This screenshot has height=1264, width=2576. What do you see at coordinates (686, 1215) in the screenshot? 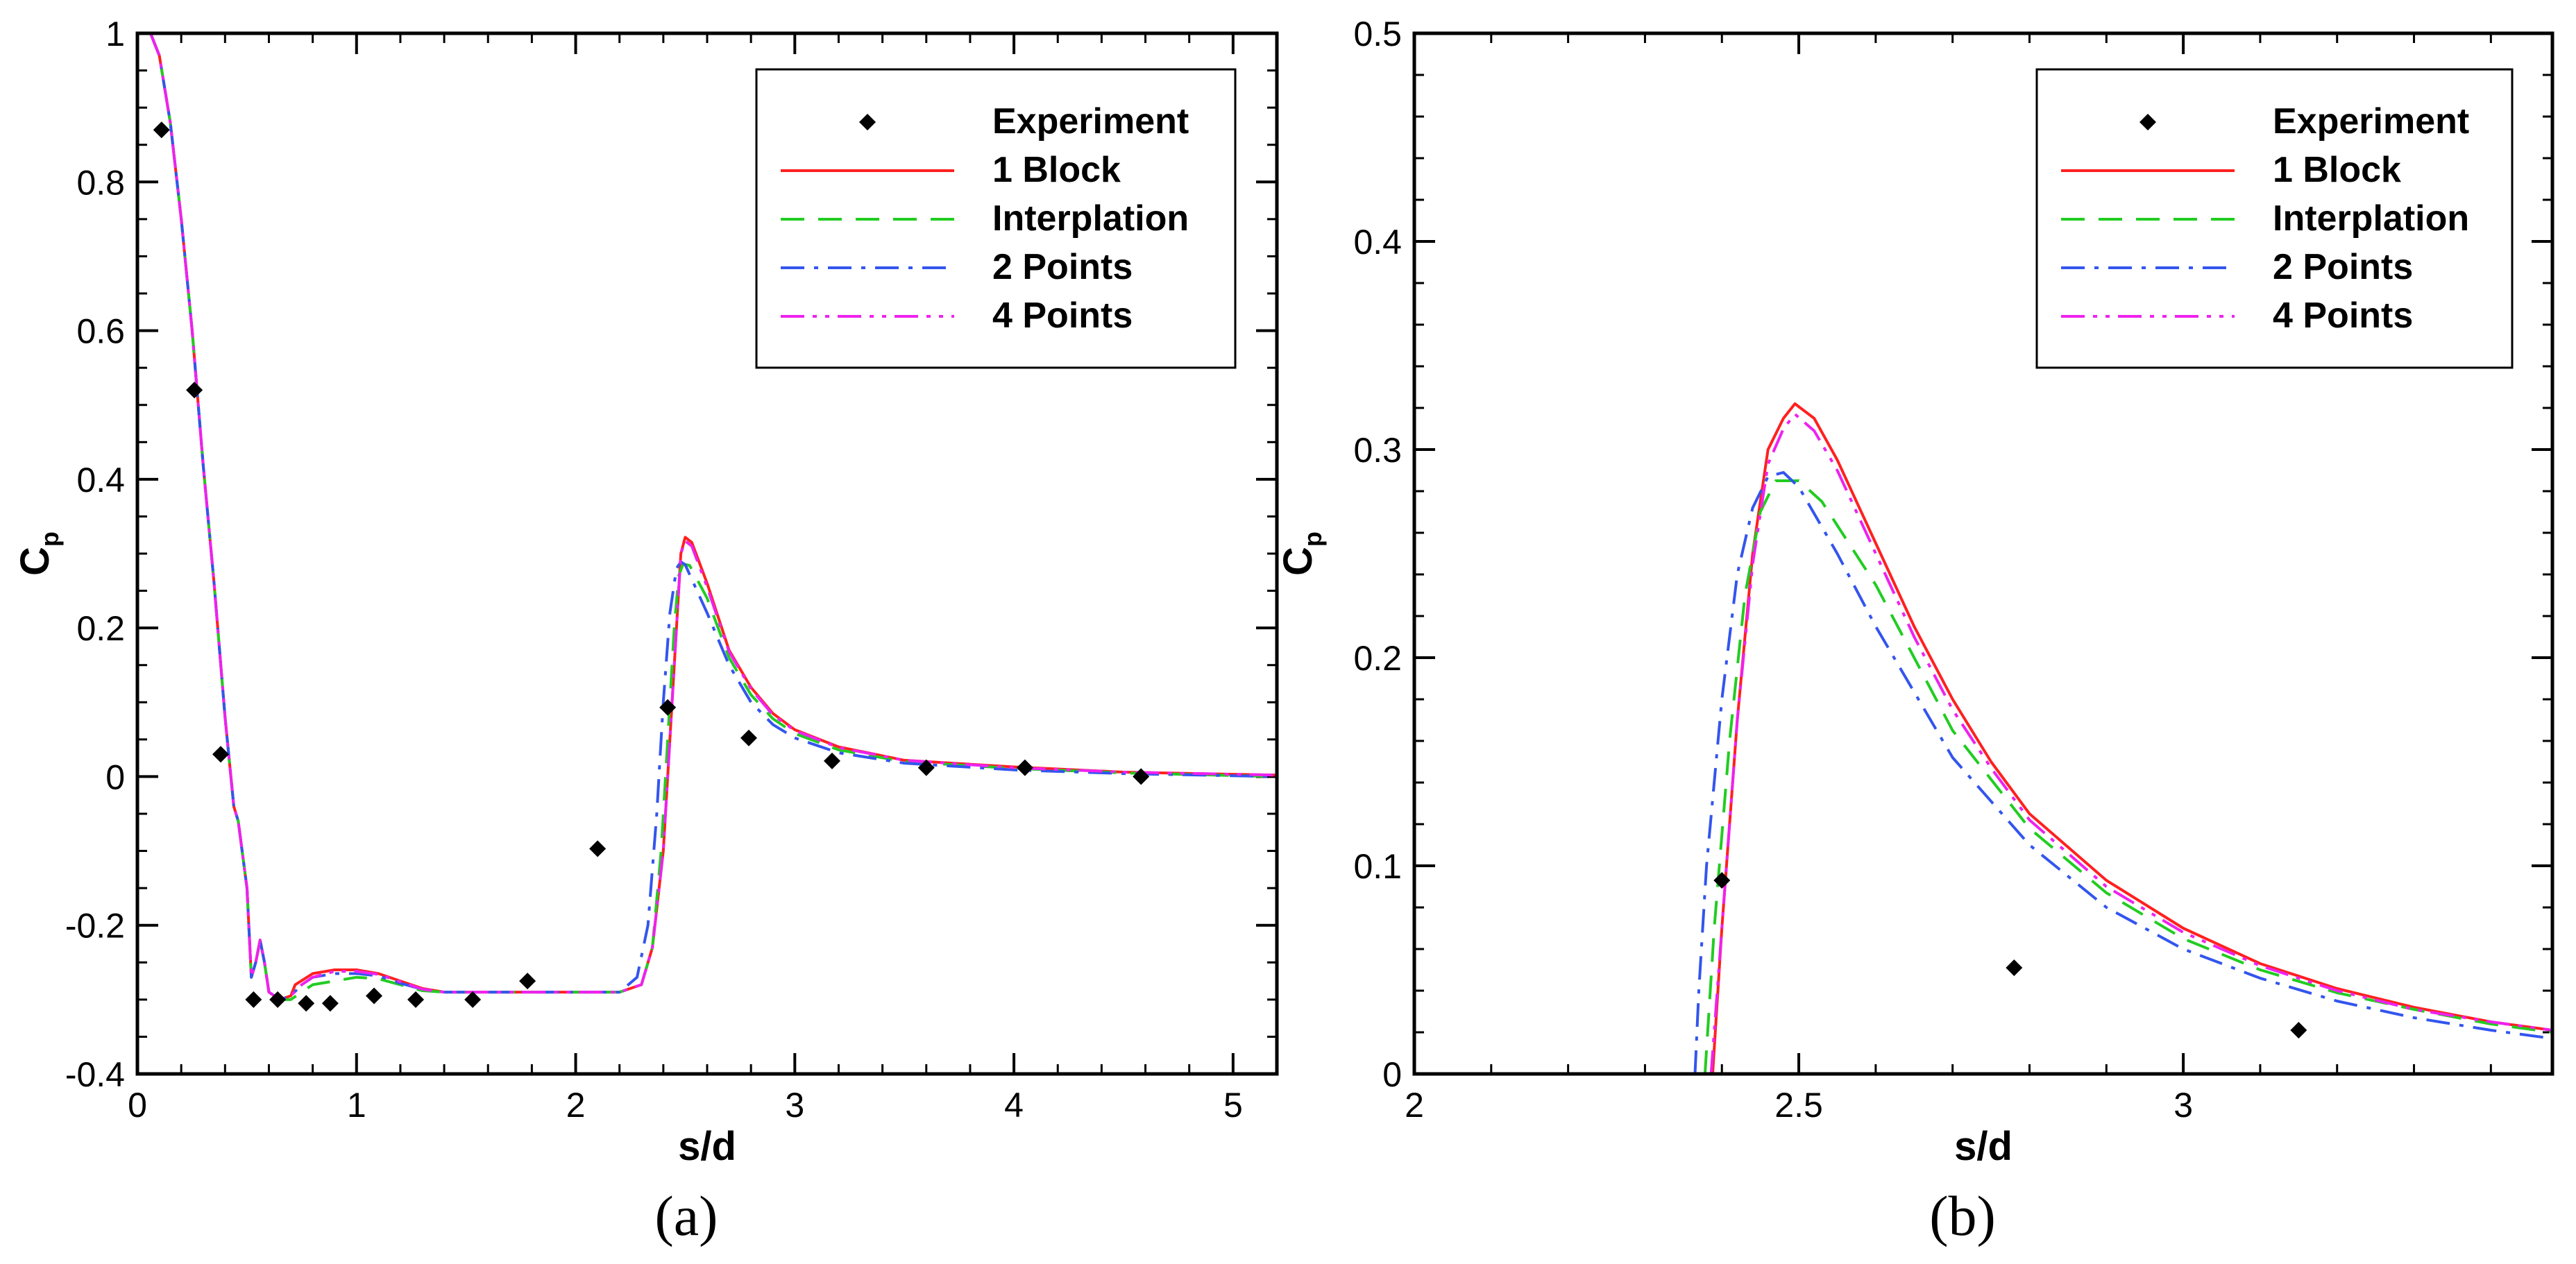
I see `caption-a: (a)` at bounding box center [686, 1215].